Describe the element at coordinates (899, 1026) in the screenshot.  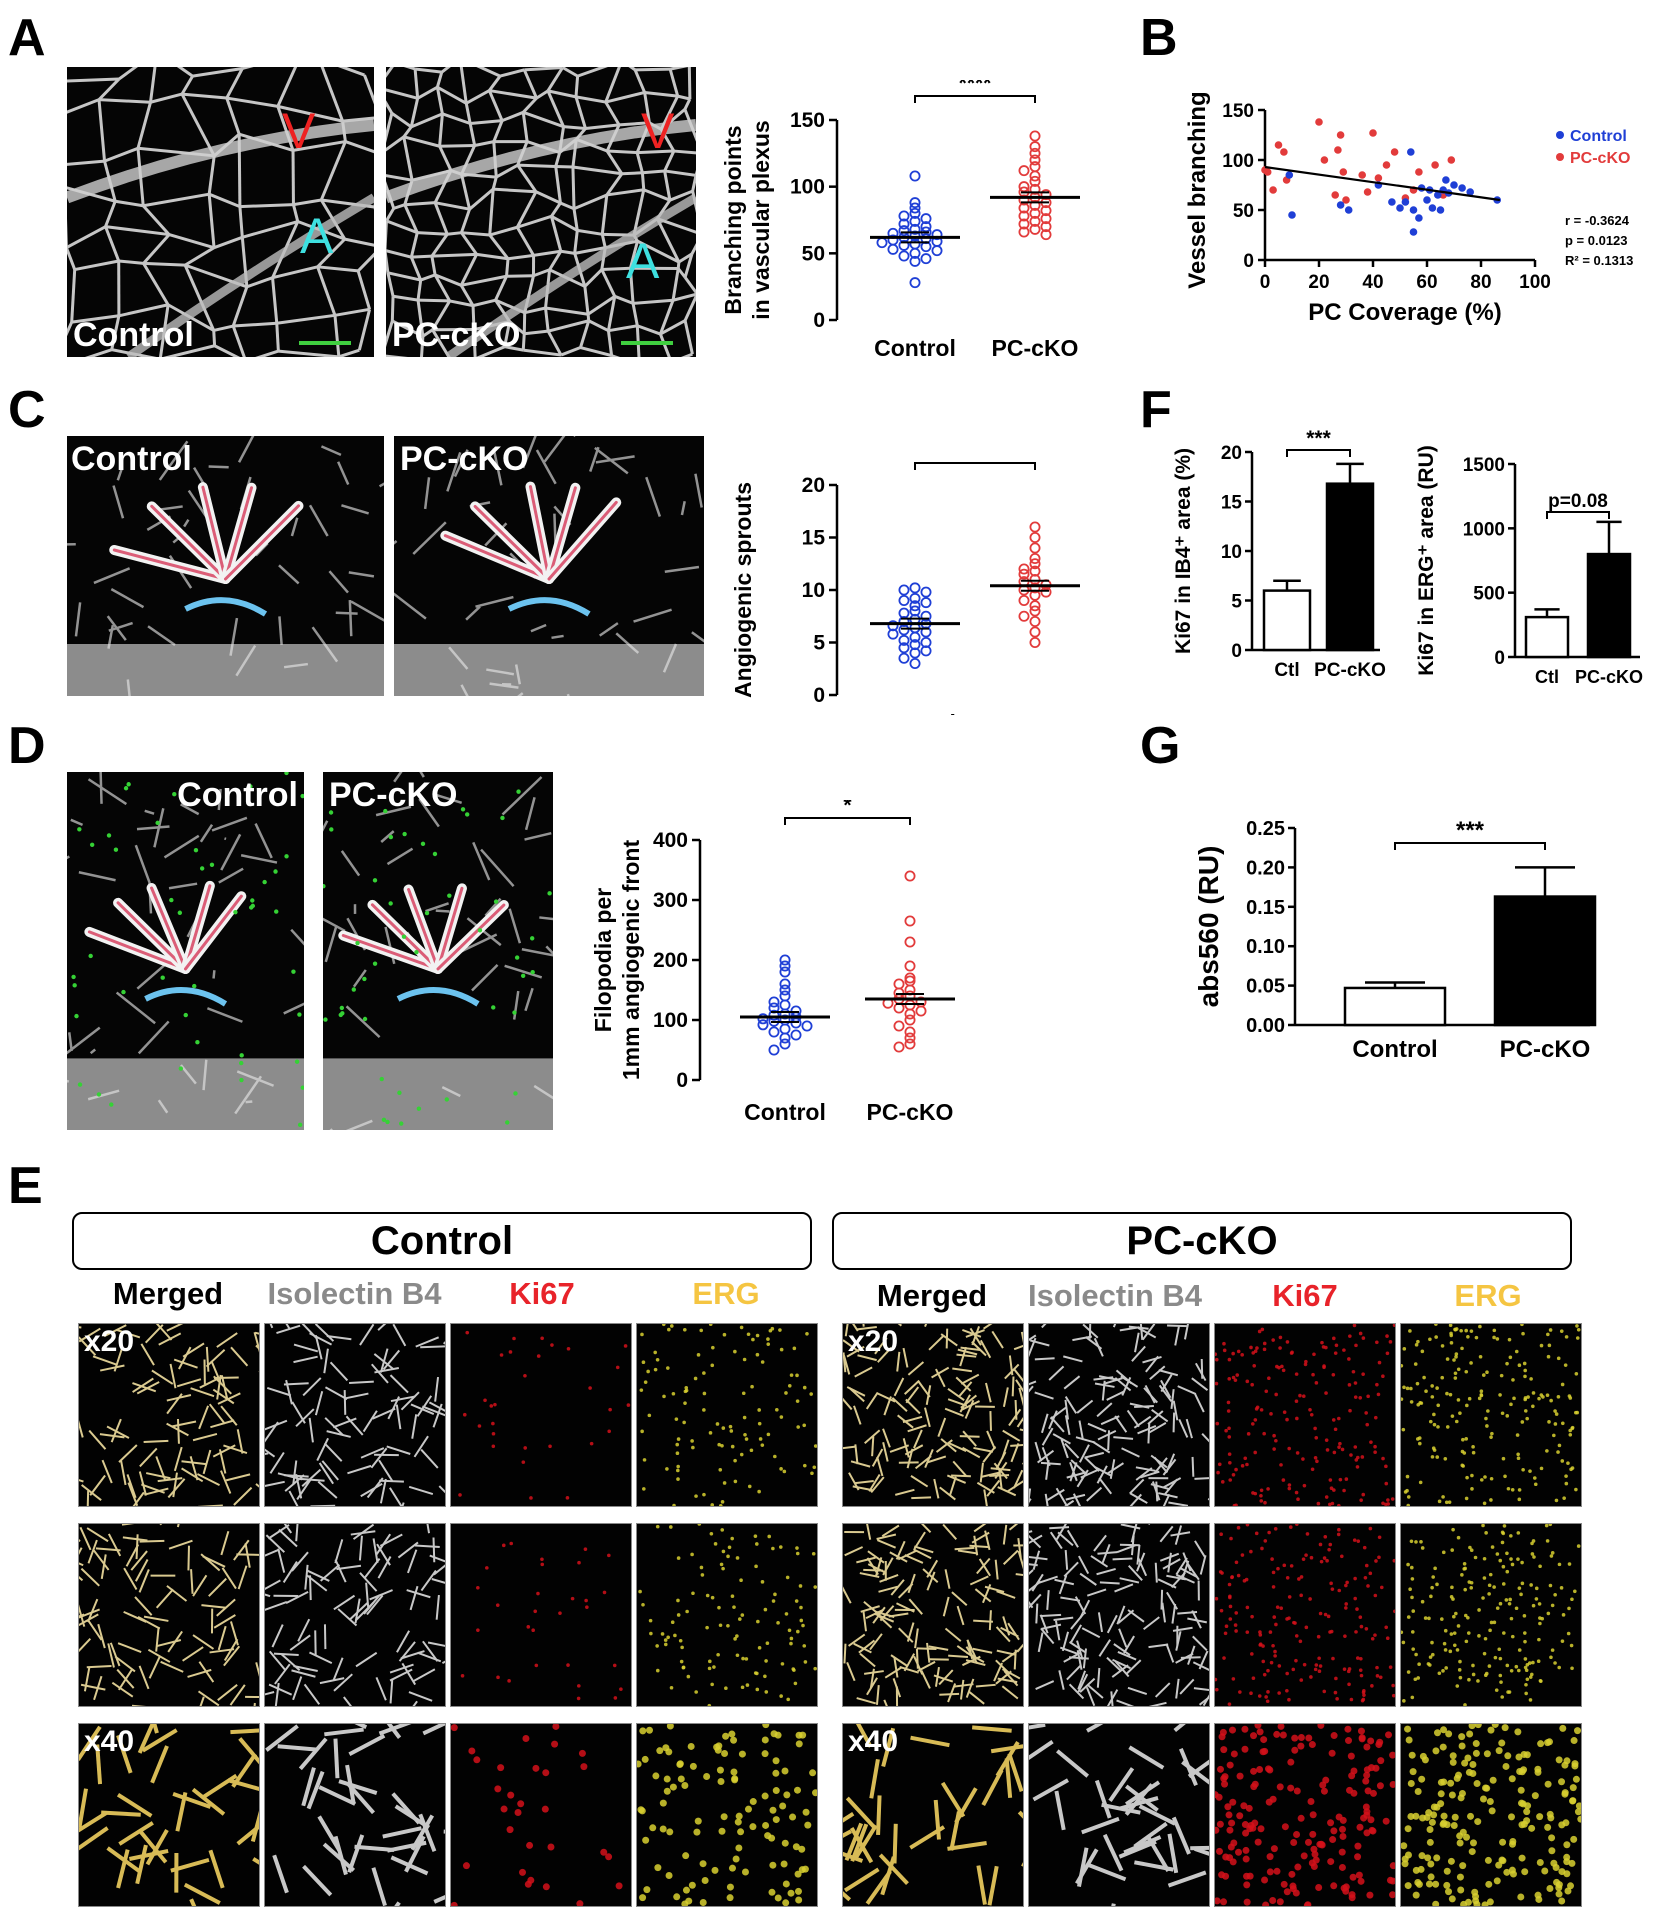
I see `data-point` at that location.